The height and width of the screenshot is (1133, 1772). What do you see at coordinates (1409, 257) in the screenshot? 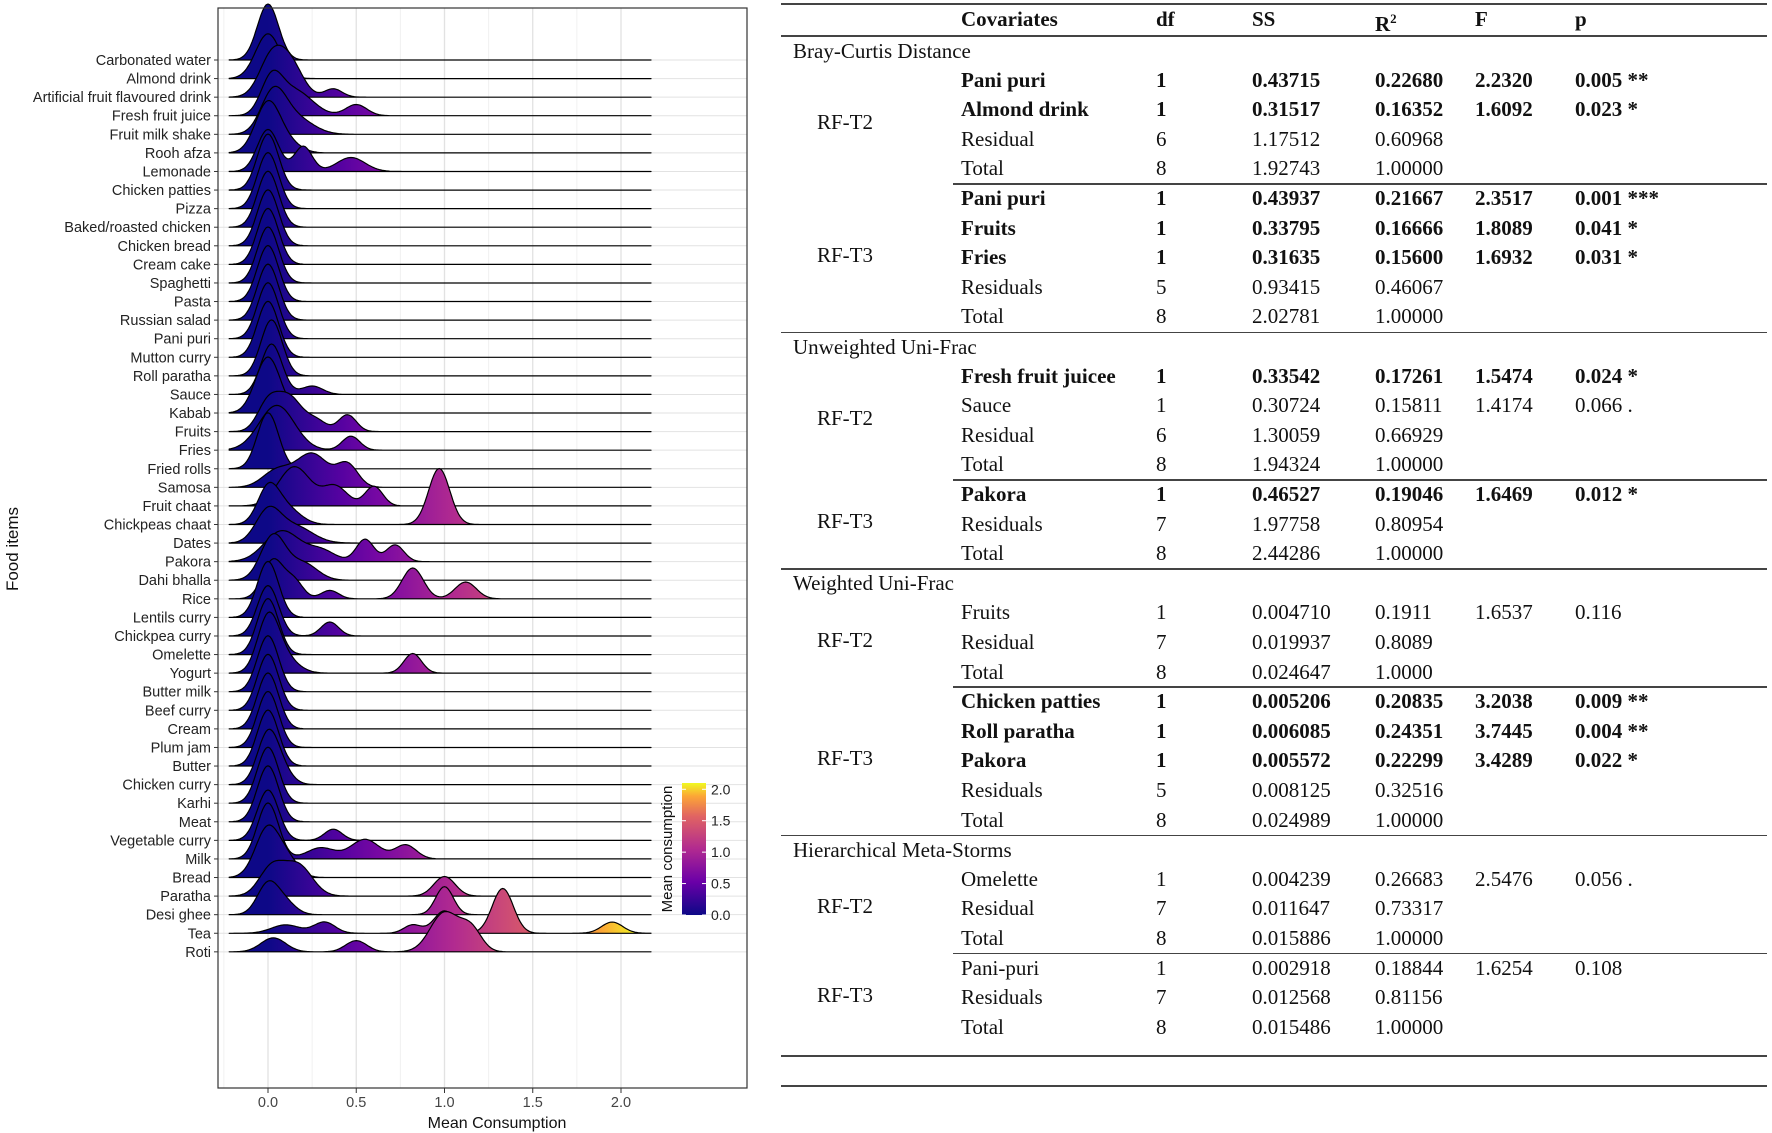
I see `cell-r2: 0.15600` at bounding box center [1409, 257].